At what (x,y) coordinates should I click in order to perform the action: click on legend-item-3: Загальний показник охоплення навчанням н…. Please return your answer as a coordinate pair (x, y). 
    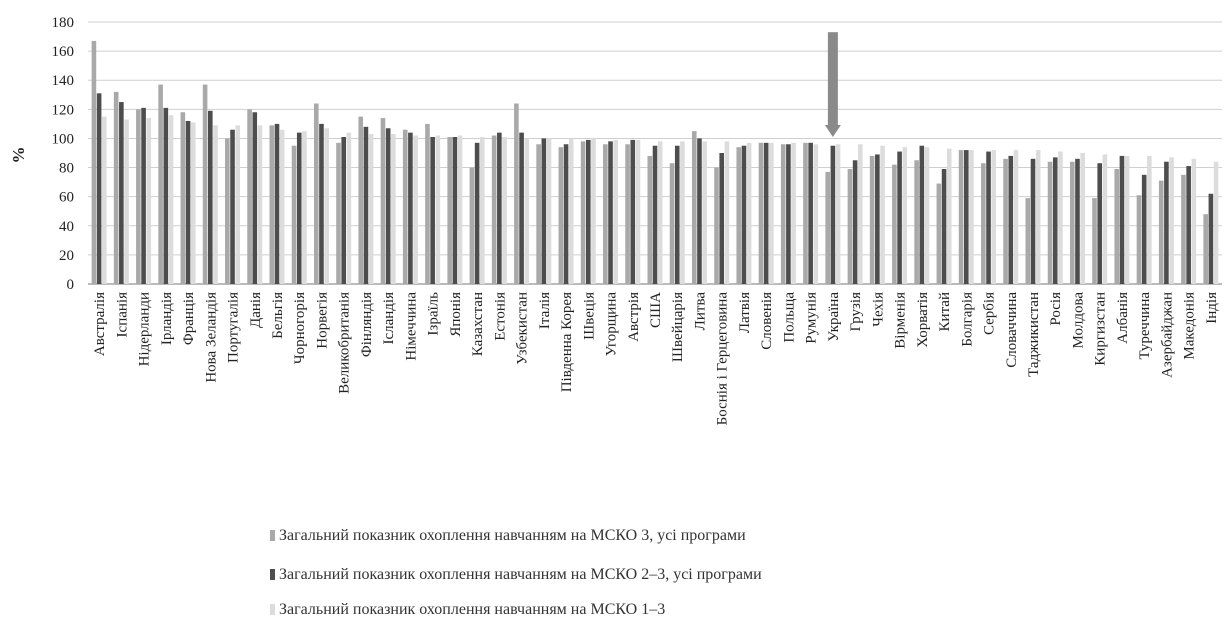
    Looking at the image, I should click on (467, 610).